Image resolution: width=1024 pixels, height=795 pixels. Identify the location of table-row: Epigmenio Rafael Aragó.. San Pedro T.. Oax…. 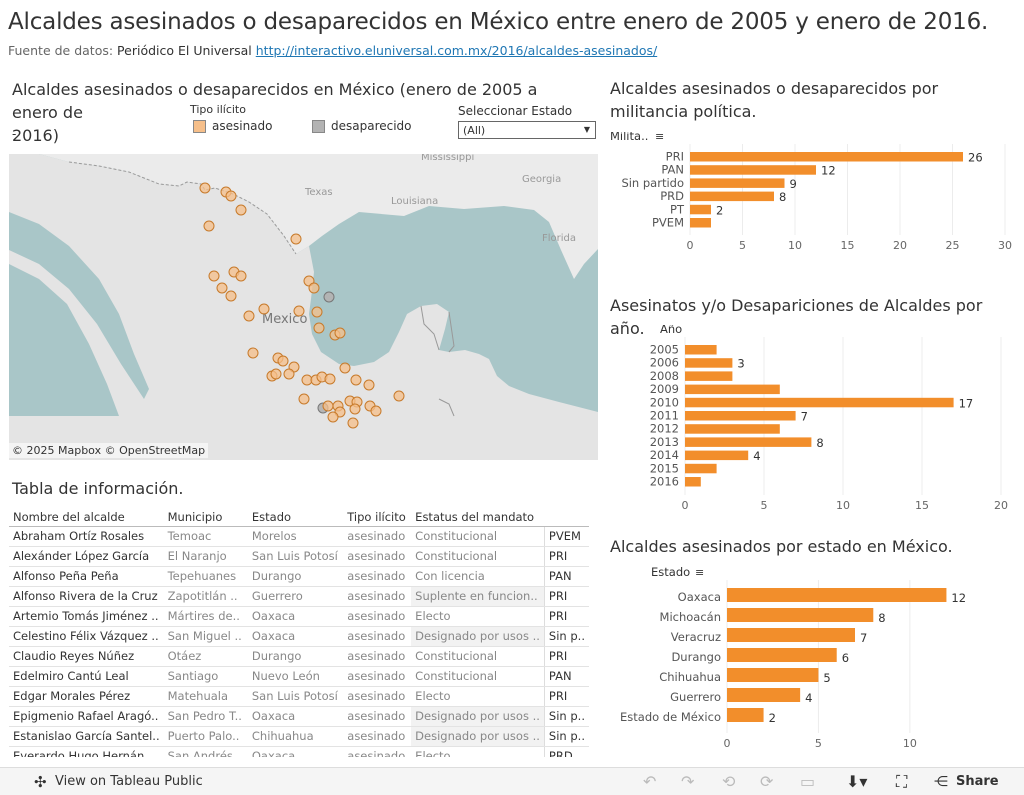
(299, 716).